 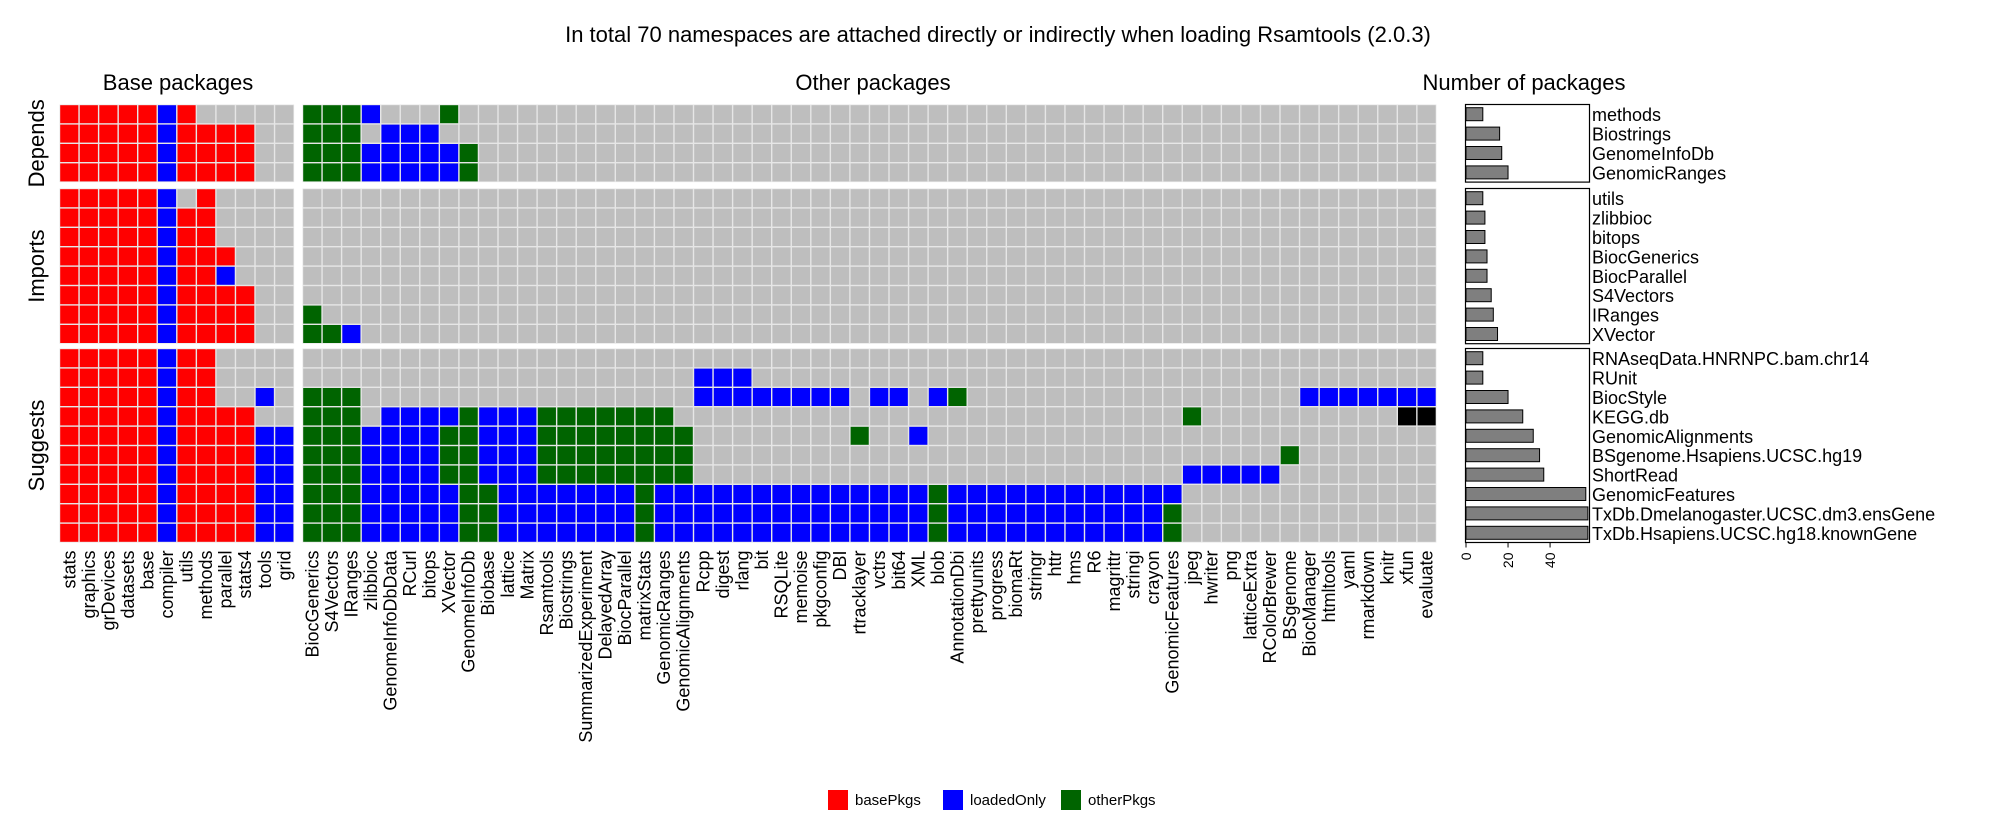 What do you see at coordinates (859, 172) in the screenshot?
I see `cell-genomicranges-rtracklayer` at bounding box center [859, 172].